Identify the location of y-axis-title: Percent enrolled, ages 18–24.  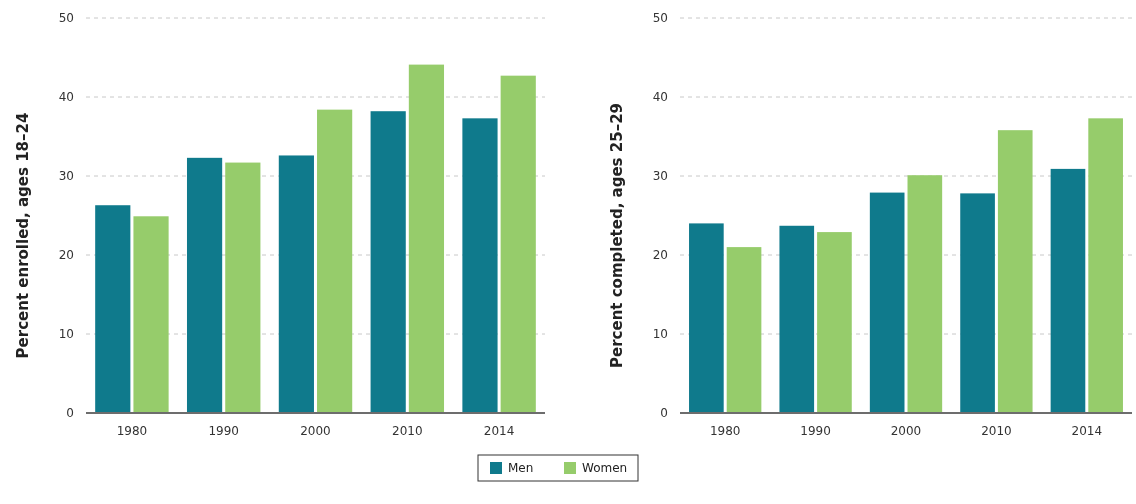
(23, 235).